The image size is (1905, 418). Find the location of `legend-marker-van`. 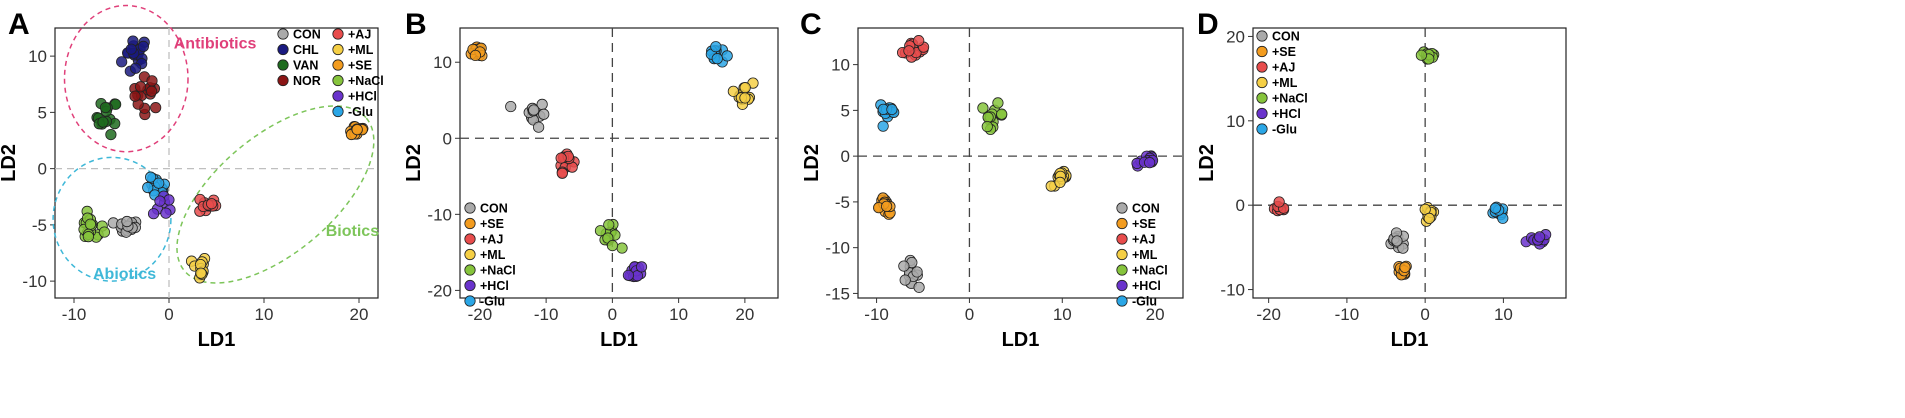

legend-marker-van is located at coordinates (283, 65).